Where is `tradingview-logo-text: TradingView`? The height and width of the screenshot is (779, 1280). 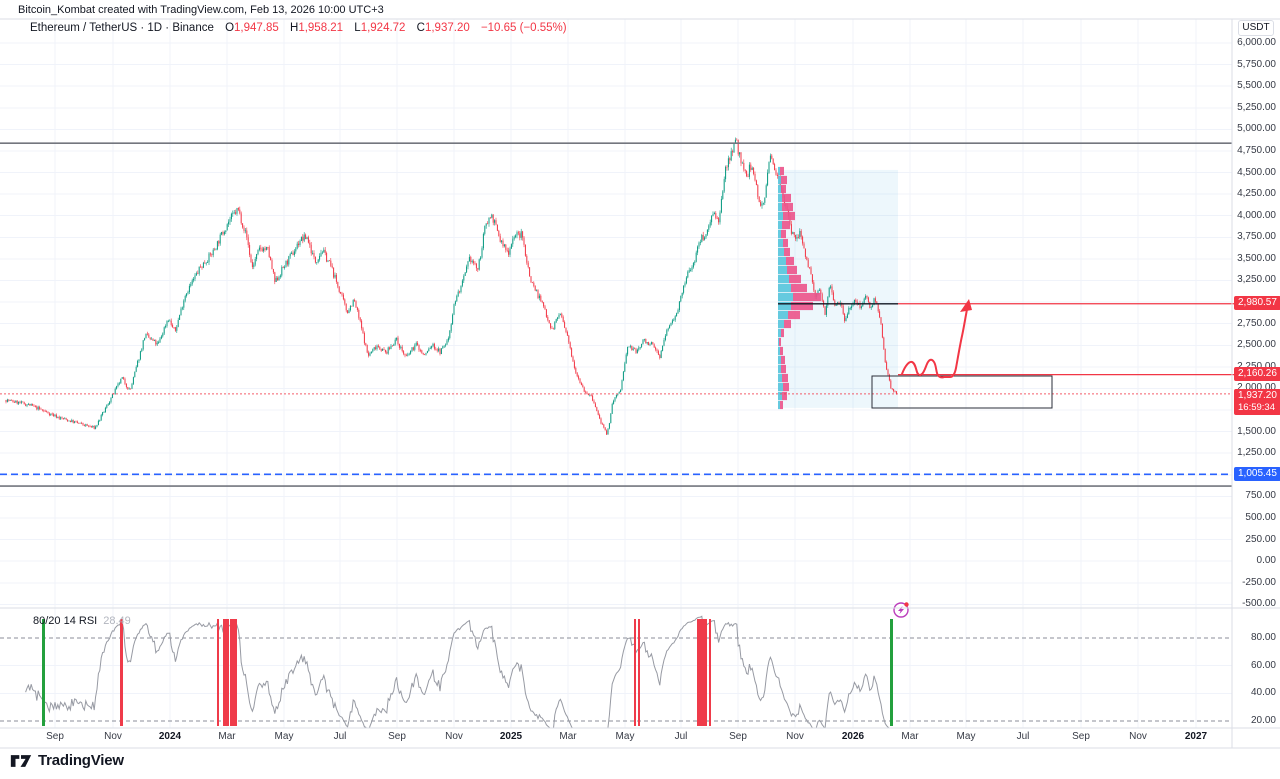 tradingview-logo-text: TradingView is located at coordinates (81, 760).